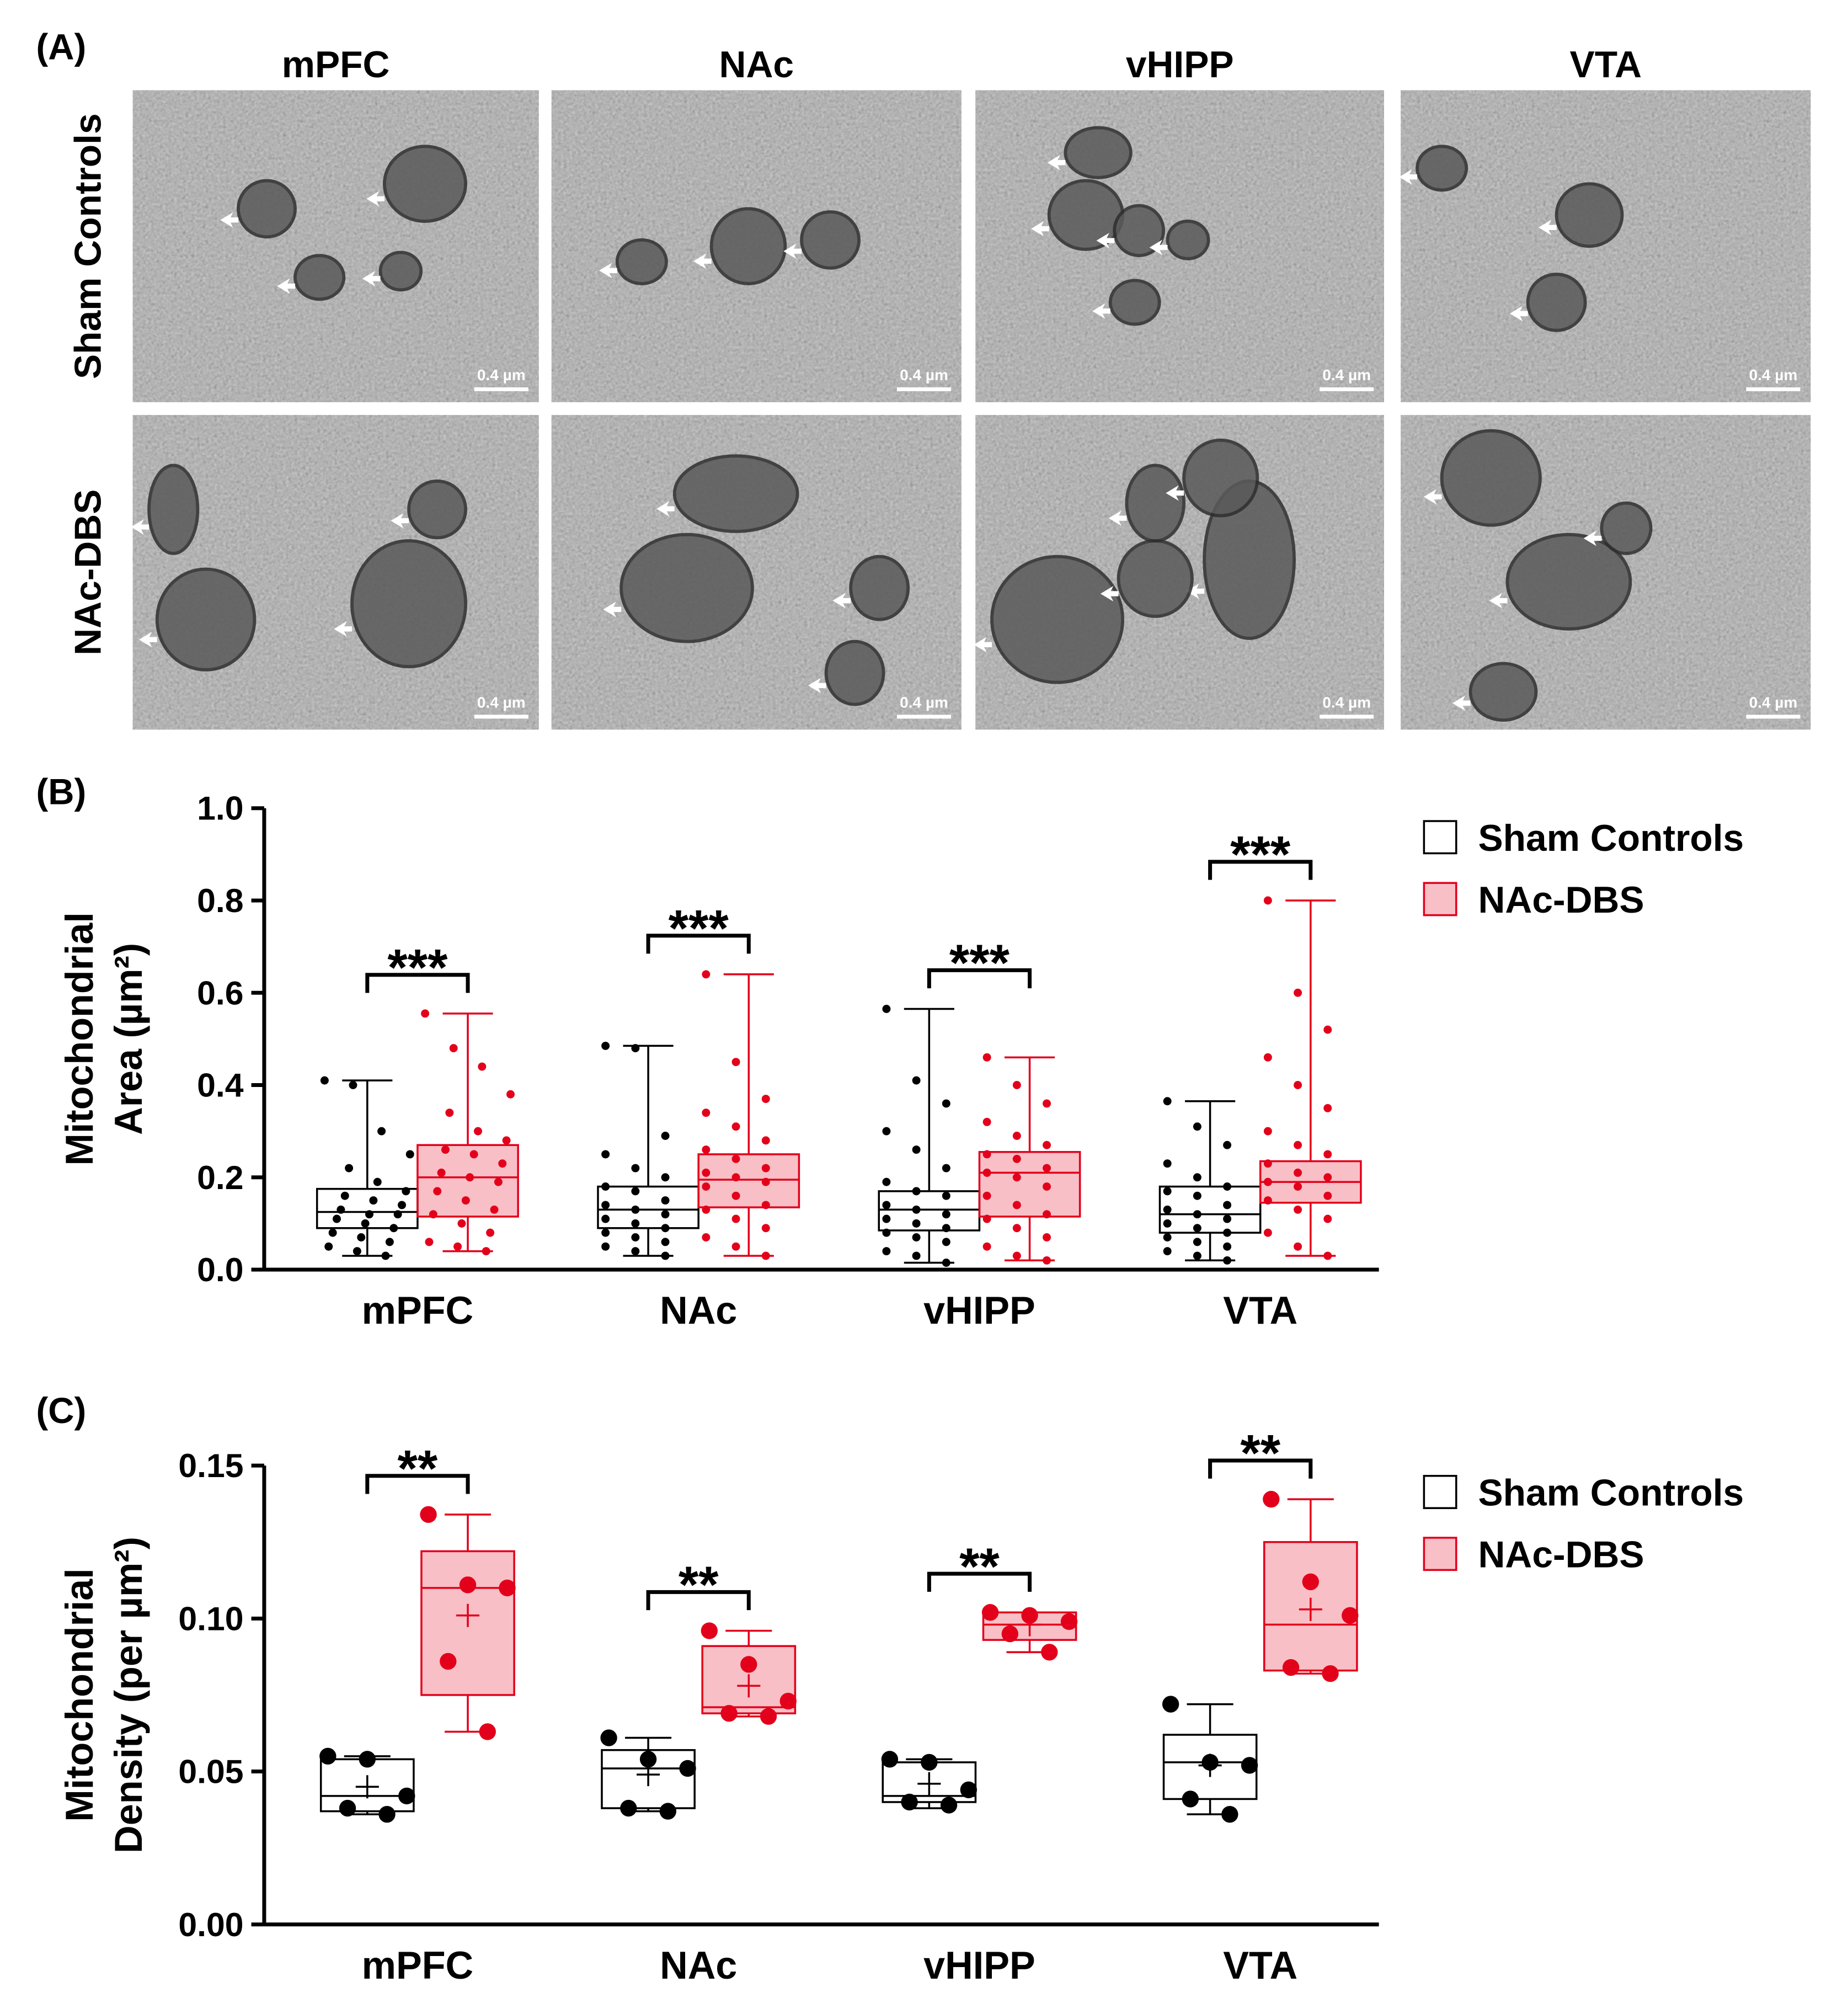 The width and height of the screenshot is (1848, 2009). What do you see at coordinates (1440, 1554) in the screenshot?
I see `legend-swatch` at bounding box center [1440, 1554].